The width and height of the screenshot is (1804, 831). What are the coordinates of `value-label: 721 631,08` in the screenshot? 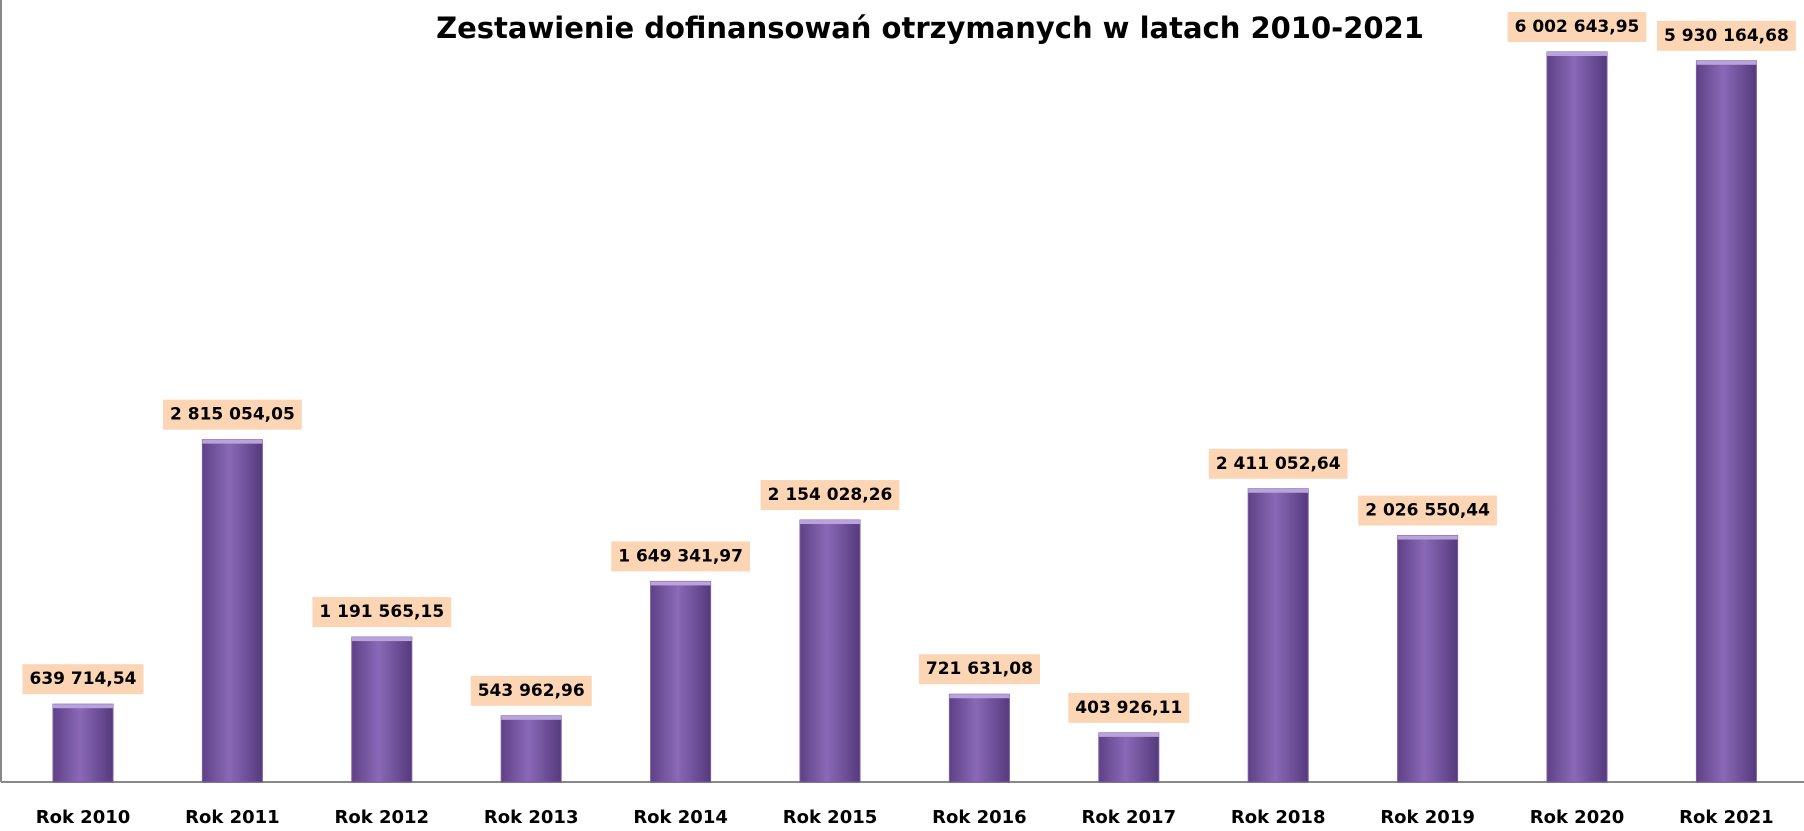 It's located at (979, 669).